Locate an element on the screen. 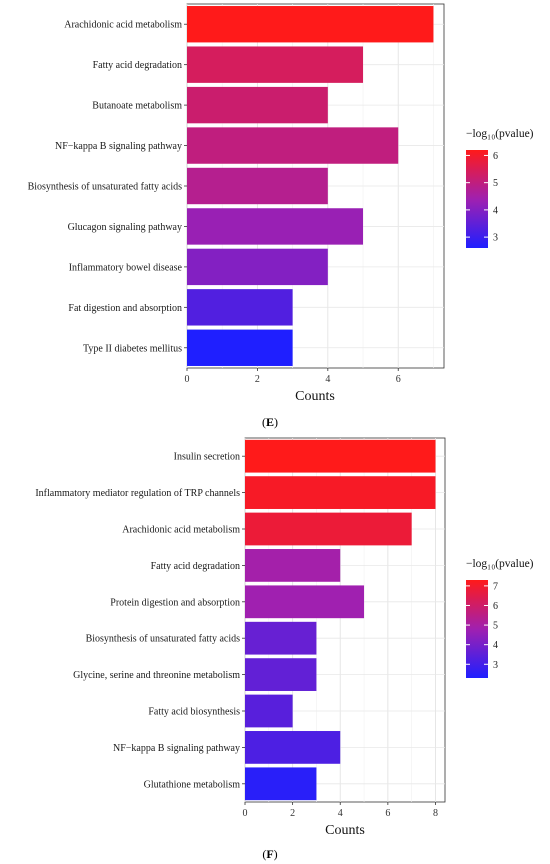 Image resolution: width=550 pixels, height=864 pixels. legend-tick-label: 7 is located at coordinates (495, 586).